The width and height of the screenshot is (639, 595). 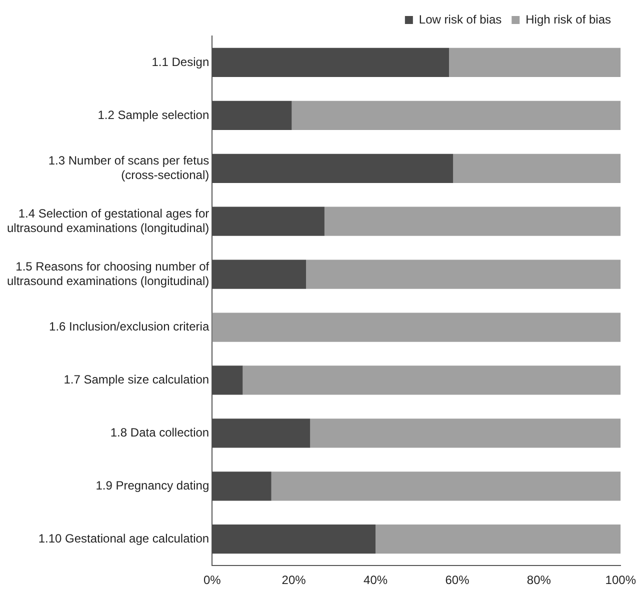 I want to click on x-tick-label: 0%, so click(x=212, y=580).